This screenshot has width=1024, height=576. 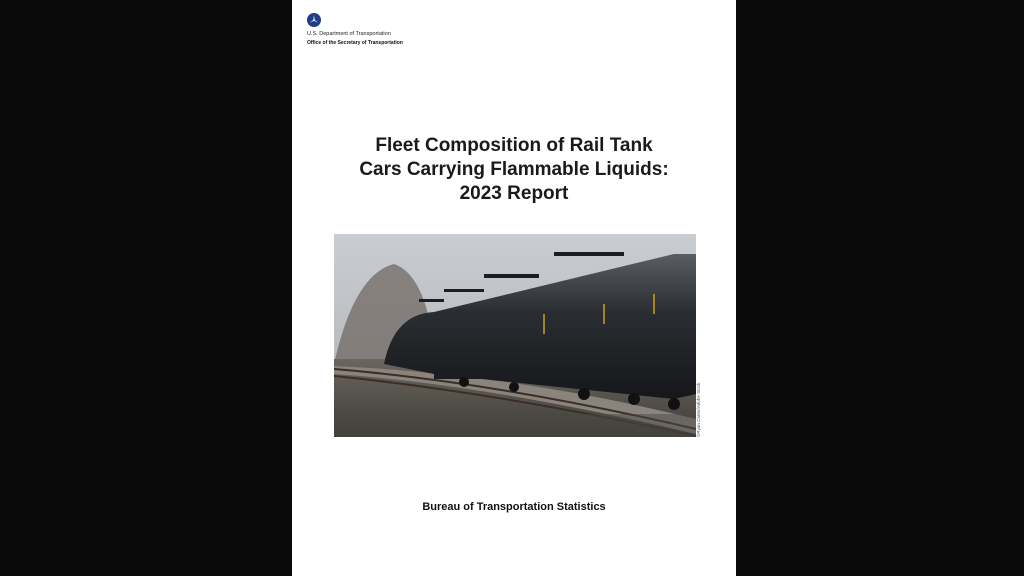 I want to click on title-line: Cars Carrying Flammable Liquids:, so click(x=514, y=169).